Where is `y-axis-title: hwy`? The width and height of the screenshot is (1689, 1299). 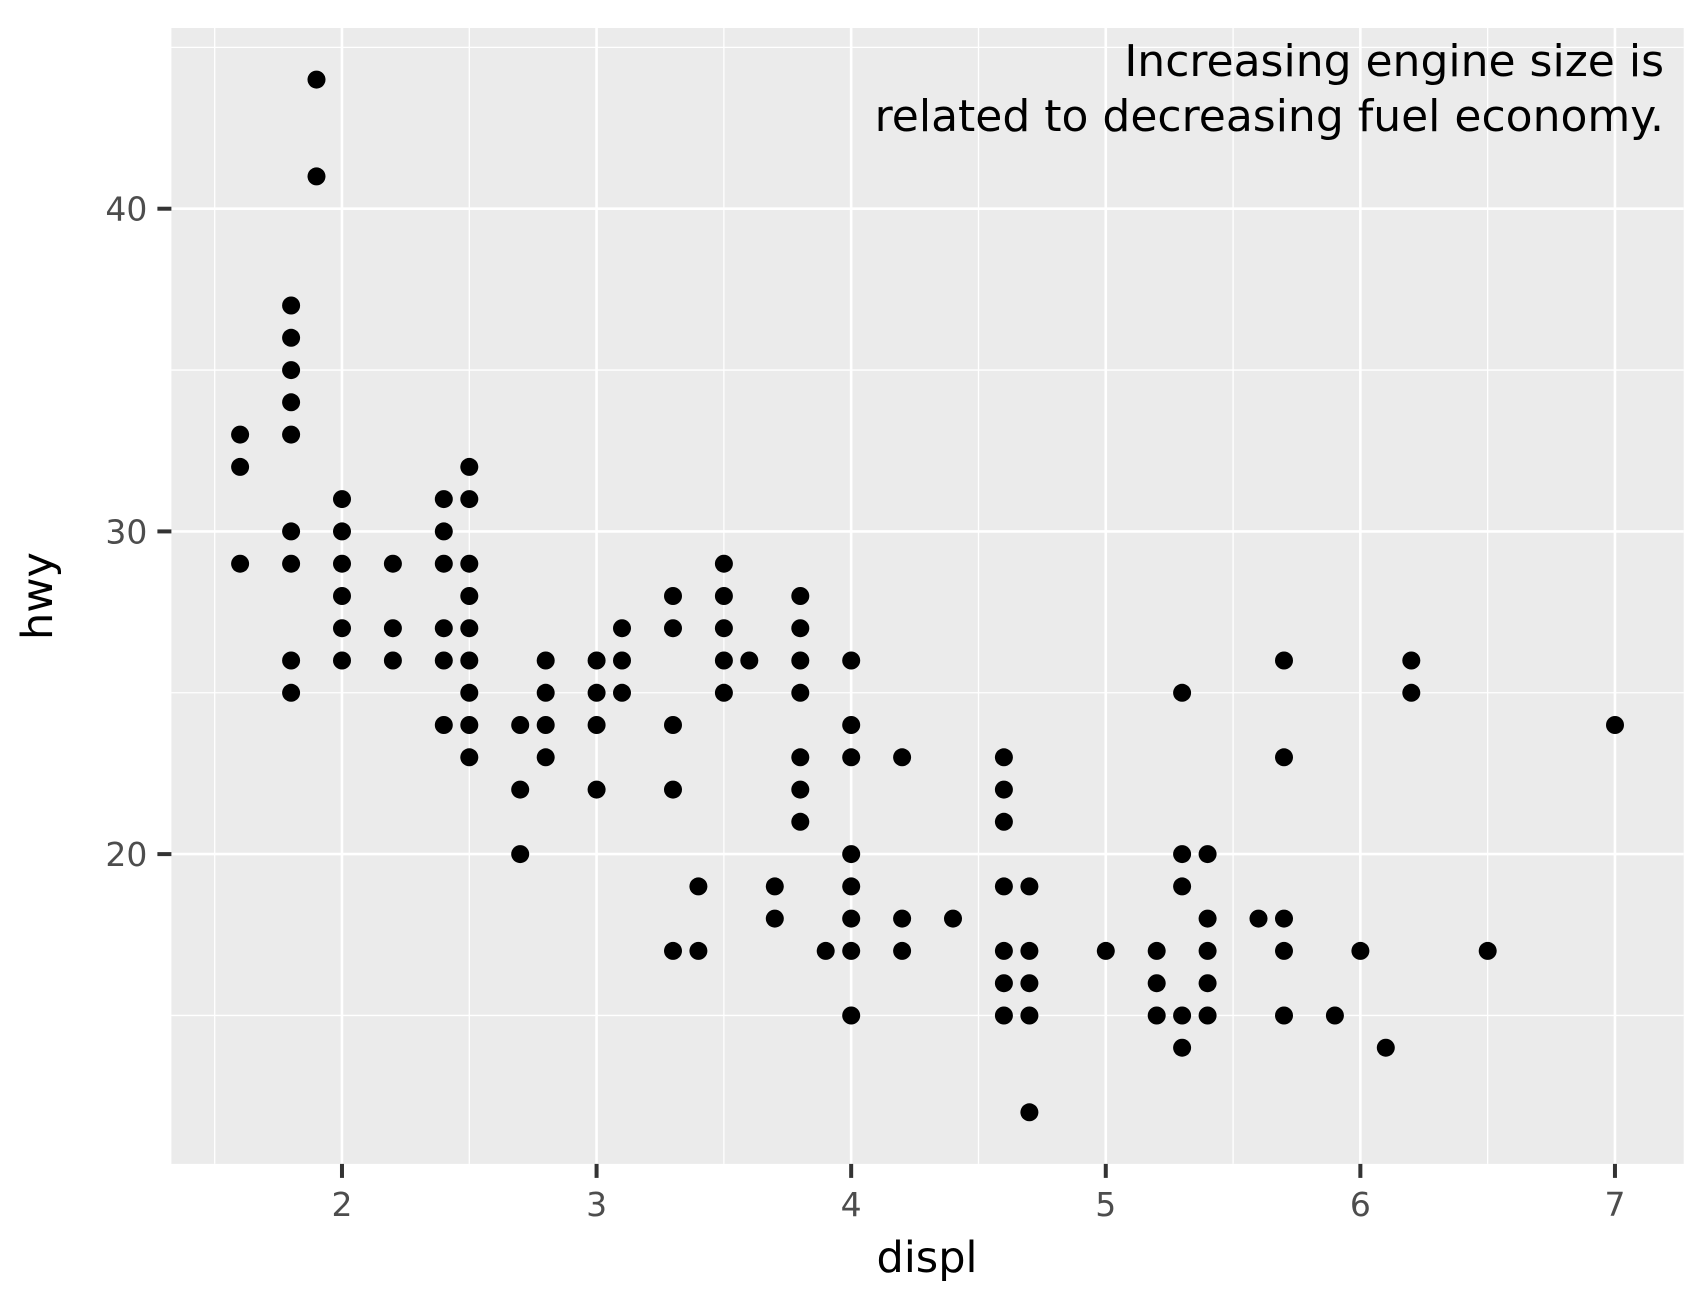
y-axis-title: hwy is located at coordinates (38, 596).